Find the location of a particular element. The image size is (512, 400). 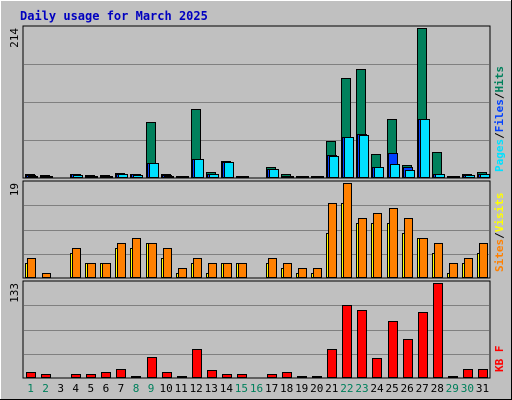

x-label-day-19: 19 is located at coordinates (301, 388).